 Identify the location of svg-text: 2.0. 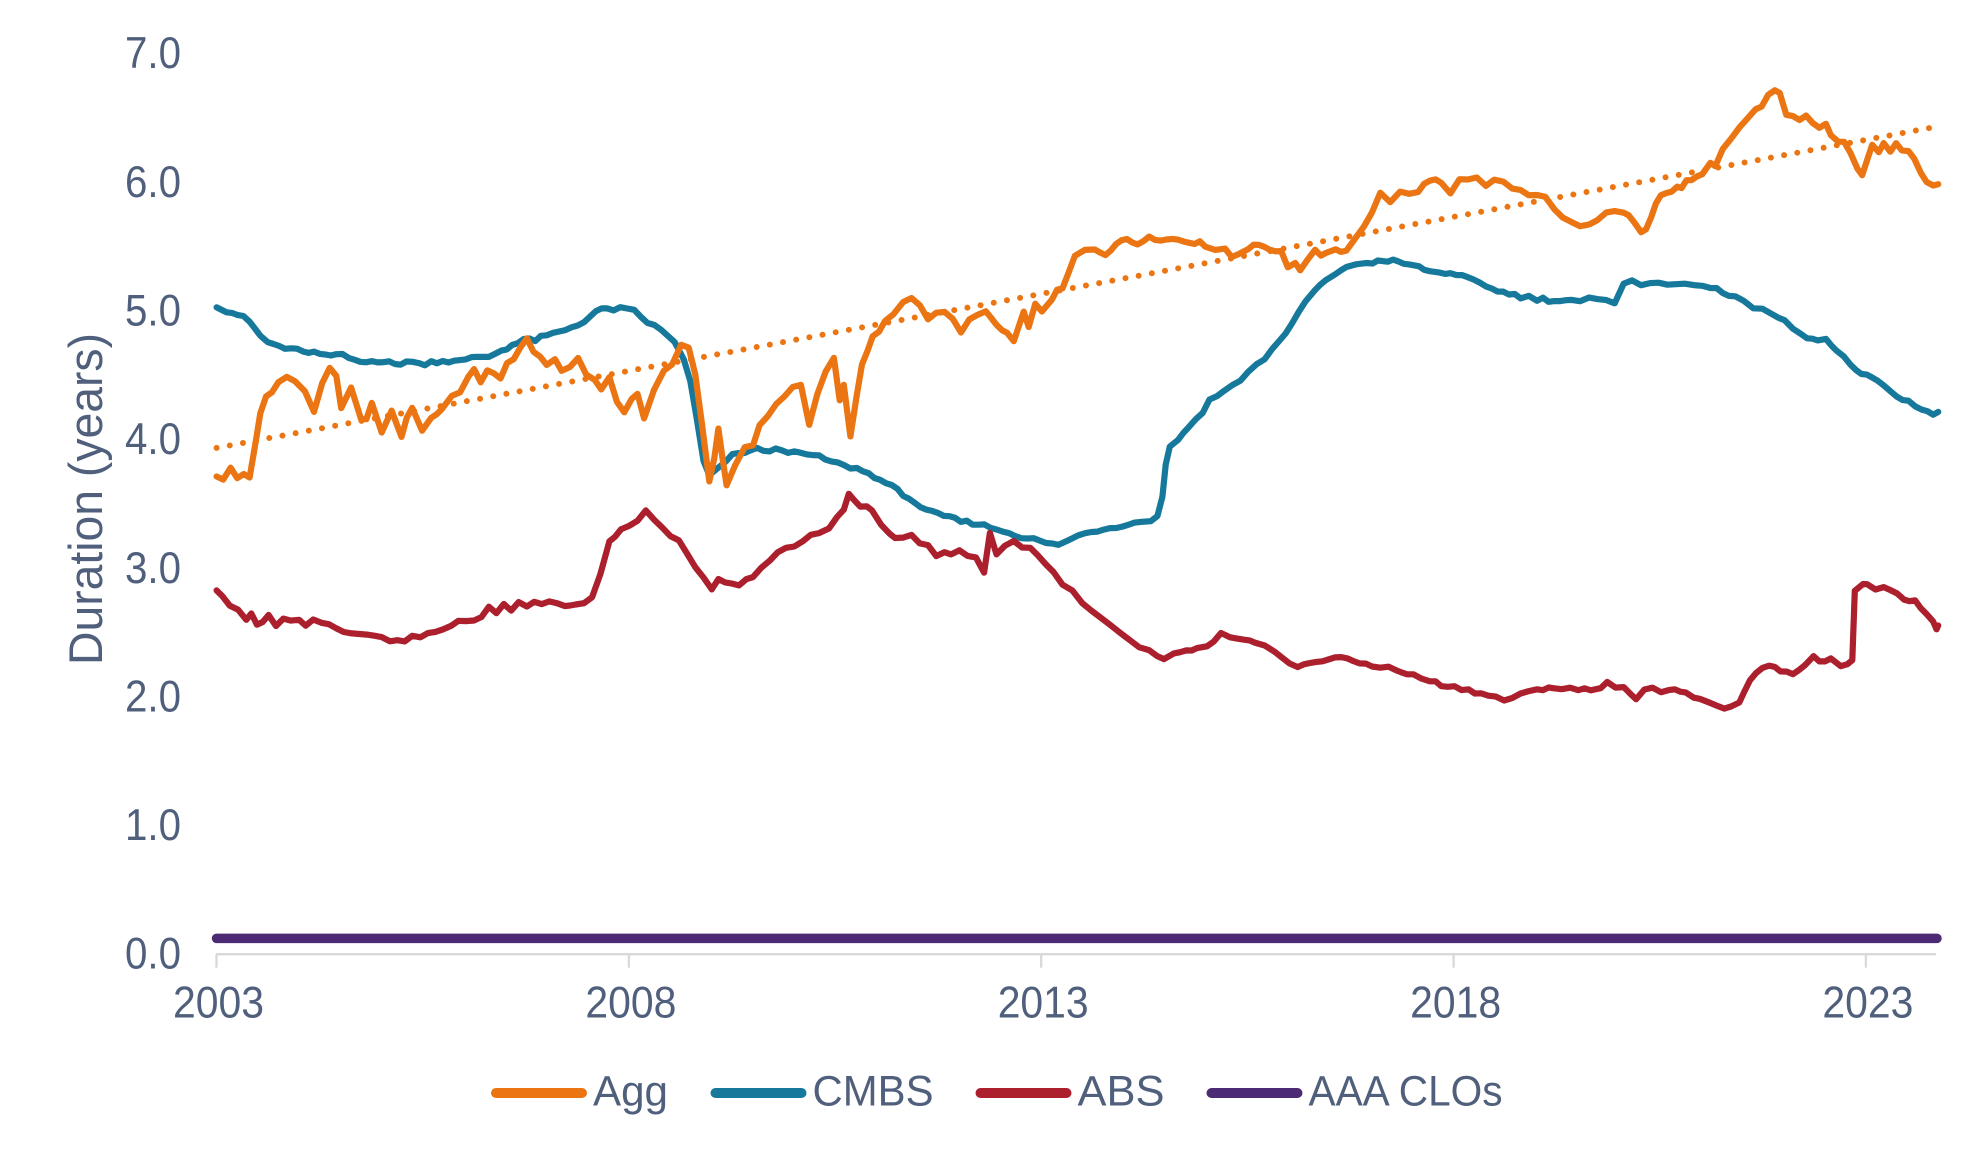
(153, 696).